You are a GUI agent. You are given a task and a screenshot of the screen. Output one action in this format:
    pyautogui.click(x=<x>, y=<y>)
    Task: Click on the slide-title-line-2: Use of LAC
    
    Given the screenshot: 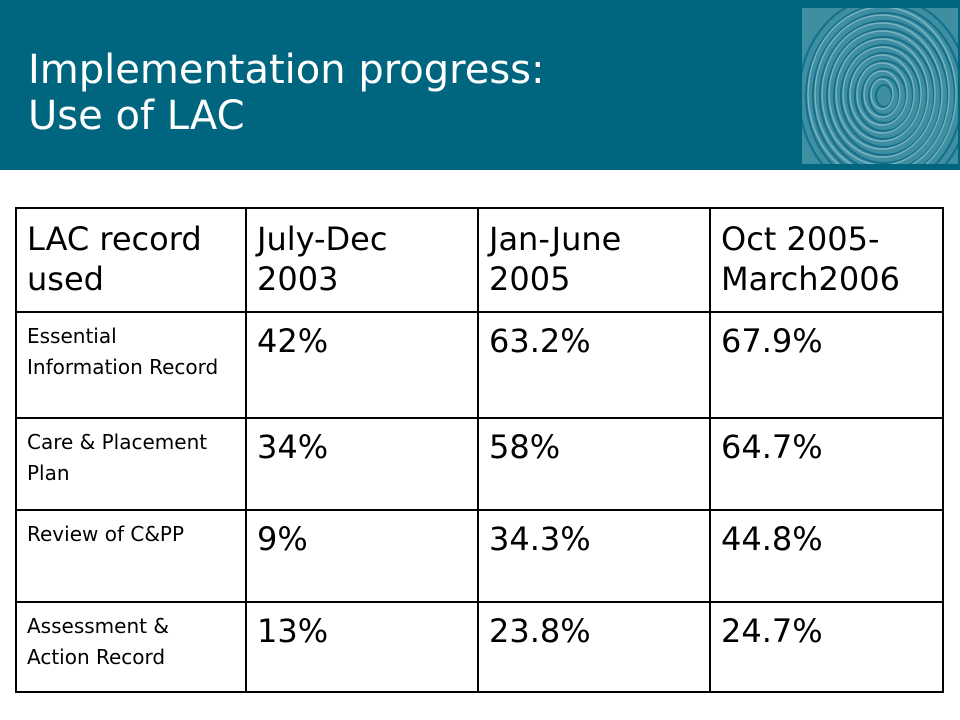 What is the action you would take?
    pyautogui.click(x=136, y=116)
    